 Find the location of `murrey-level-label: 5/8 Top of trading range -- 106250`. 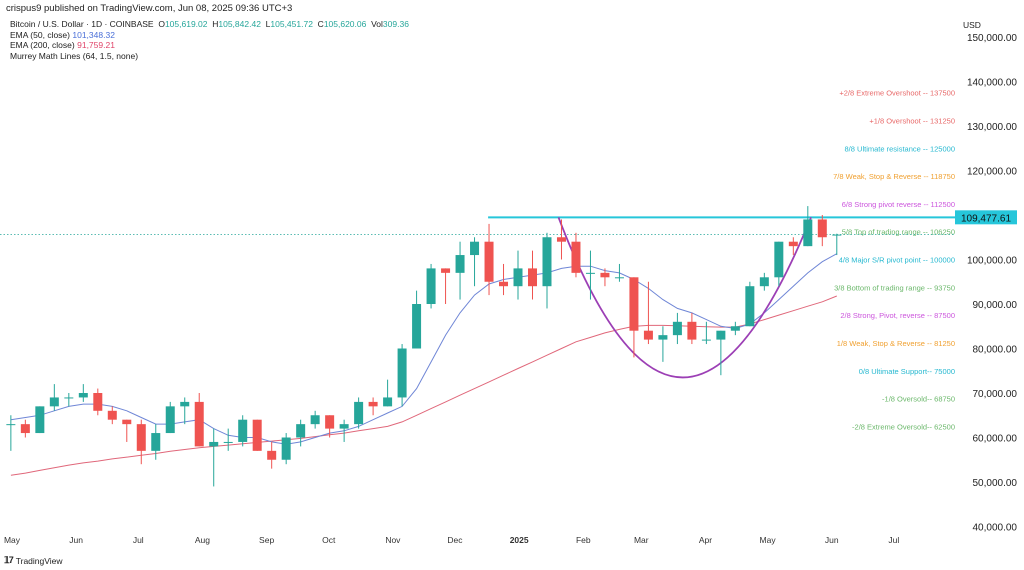

murrey-level-label: 5/8 Top of trading range -- 106250 is located at coordinates (898, 232).